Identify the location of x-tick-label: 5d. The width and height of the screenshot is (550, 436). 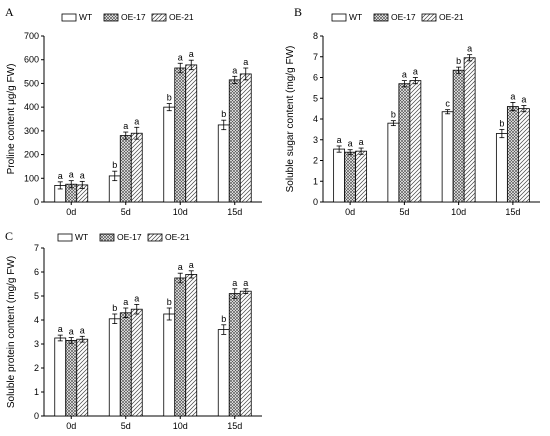
(126, 212).